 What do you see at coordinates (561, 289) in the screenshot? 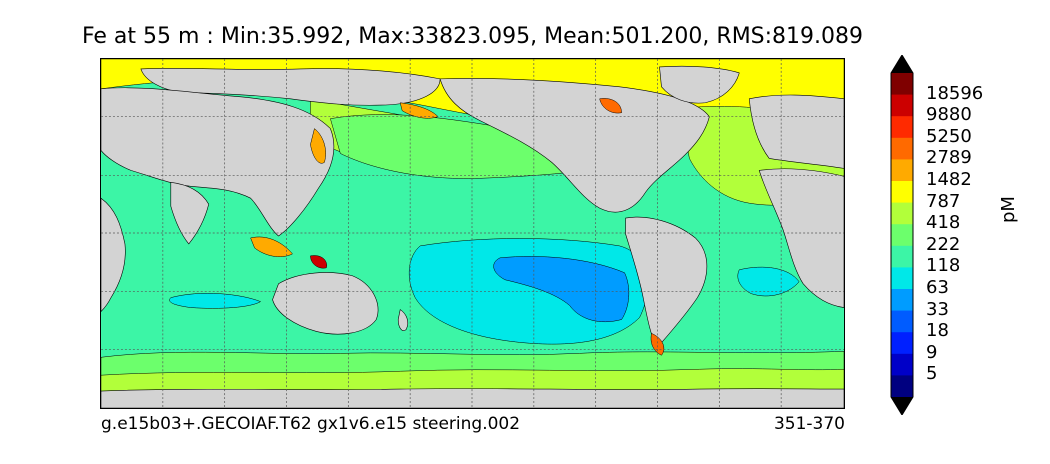
I see `south-pacific-blue-core` at bounding box center [561, 289].